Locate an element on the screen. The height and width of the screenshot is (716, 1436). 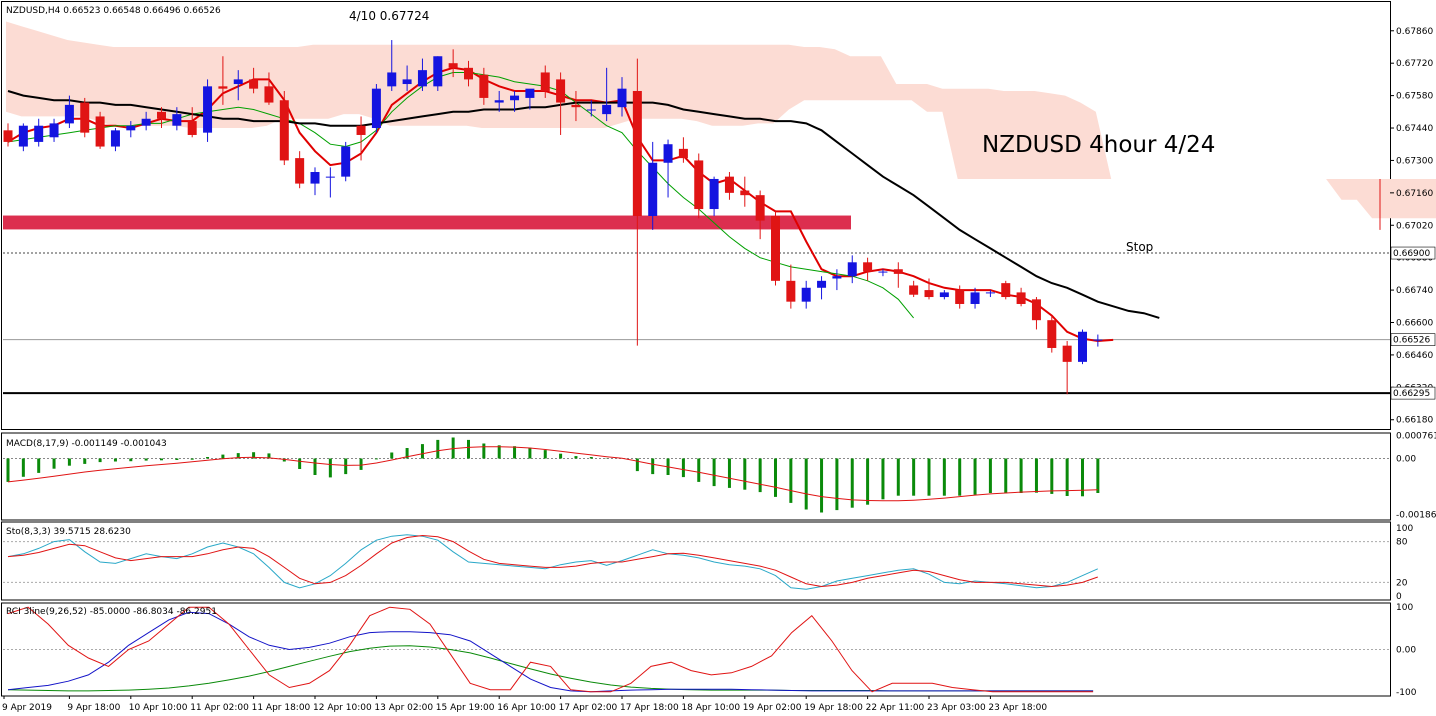
price-tick-label: 0.67860 is located at coordinates (1414, 32).